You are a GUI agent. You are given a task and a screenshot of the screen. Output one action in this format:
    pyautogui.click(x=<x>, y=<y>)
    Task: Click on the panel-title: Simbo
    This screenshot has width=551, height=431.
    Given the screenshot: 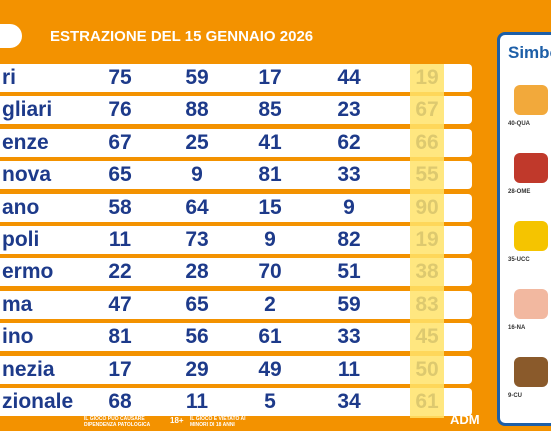 What is the action you would take?
    pyautogui.click(x=529, y=52)
    